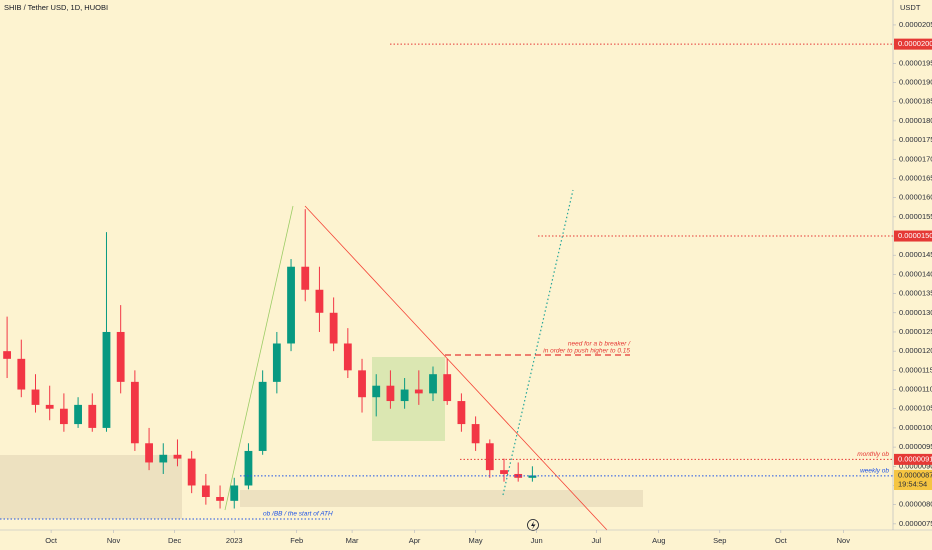 This screenshot has height=550, width=932. I want to click on x-tick-label: Dec, so click(175, 540).